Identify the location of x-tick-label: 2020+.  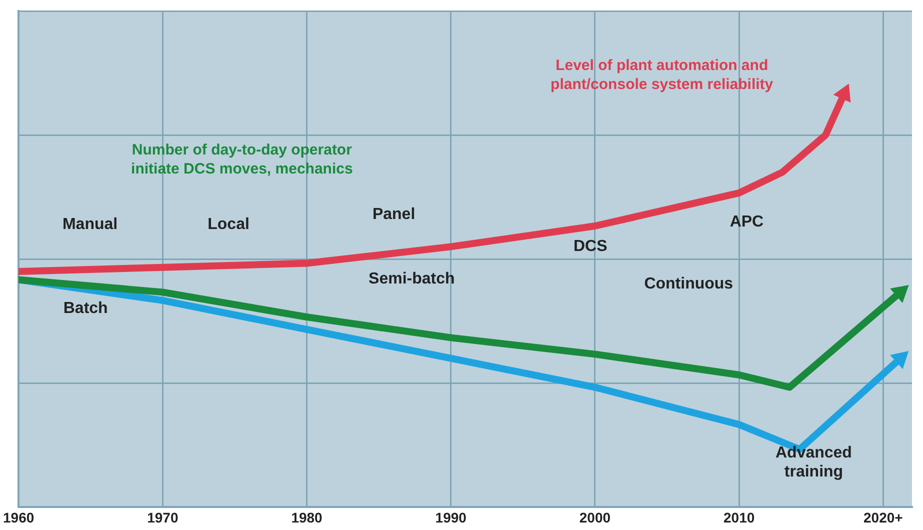
(883, 517).